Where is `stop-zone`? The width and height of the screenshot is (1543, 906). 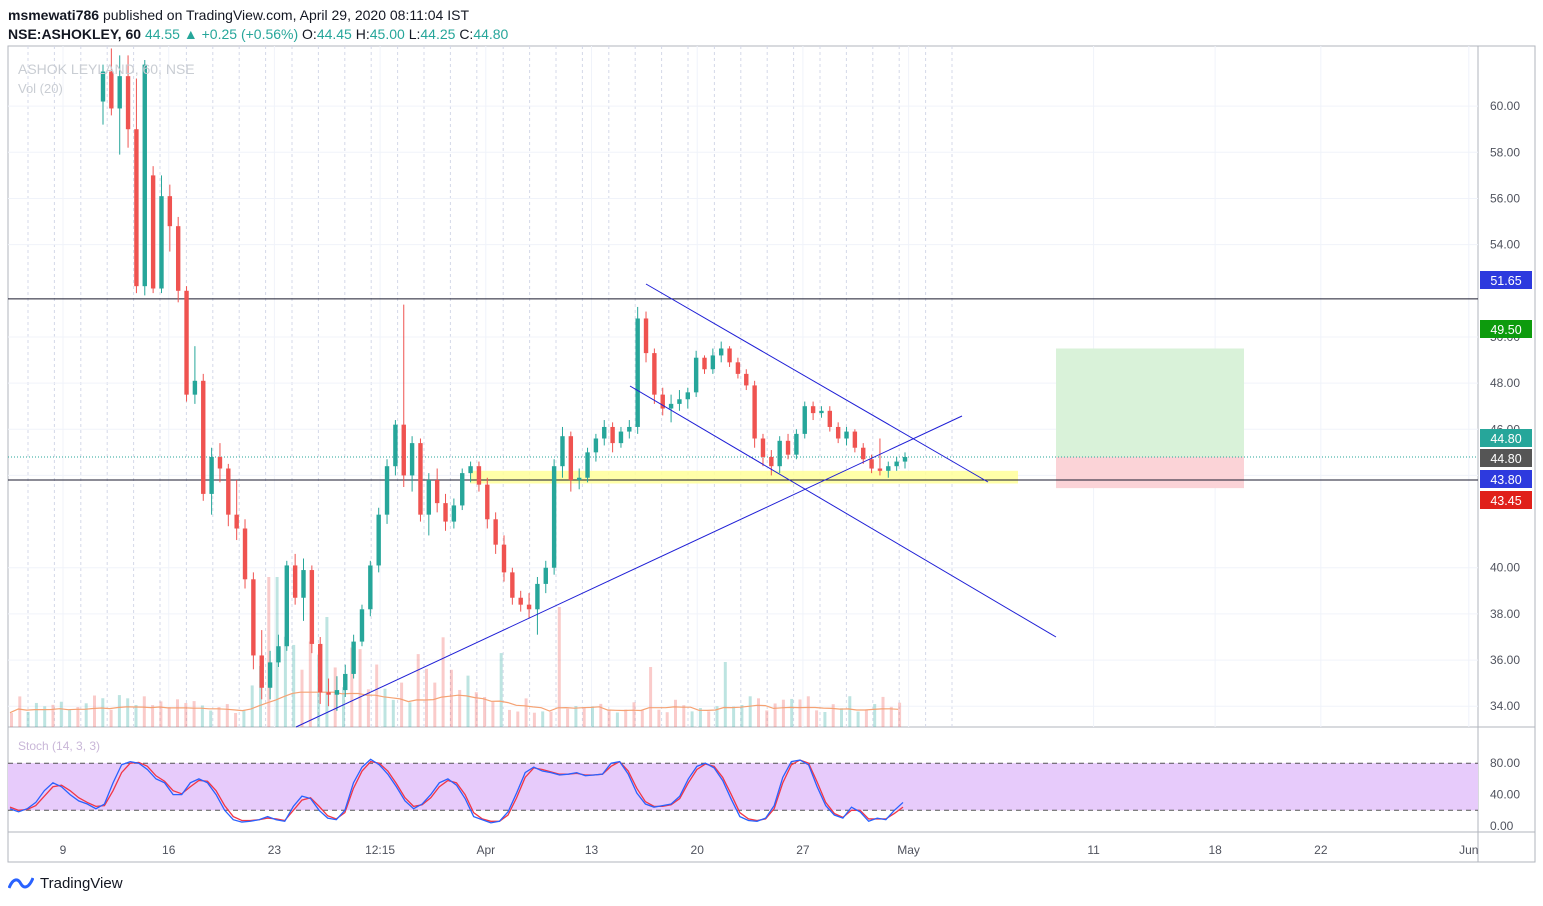
stop-zone is located at coordinates (1150, 472).